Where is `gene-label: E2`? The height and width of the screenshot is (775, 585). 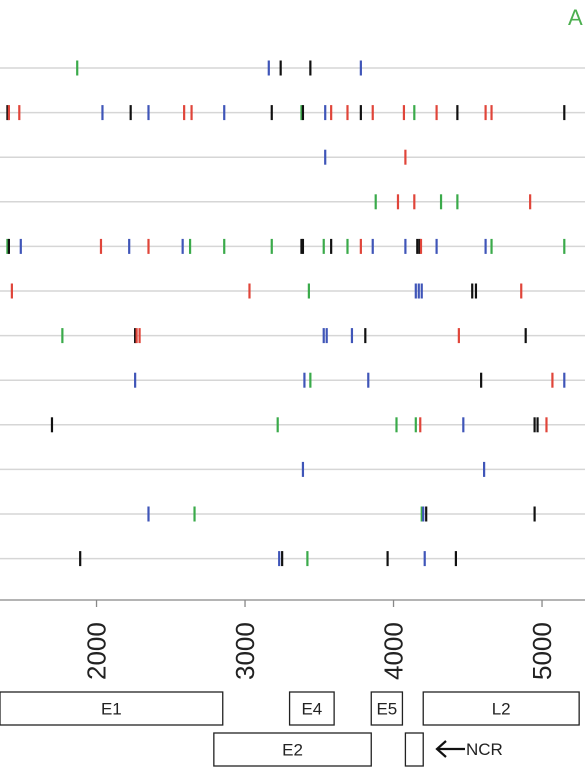 gene-label: E2 is located at coordinates (292, 750).